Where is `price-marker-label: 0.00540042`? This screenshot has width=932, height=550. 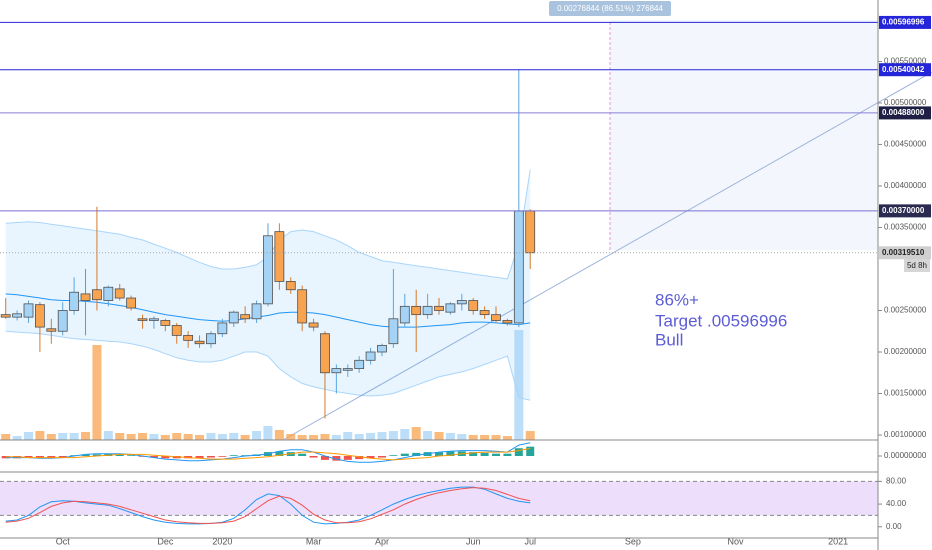 price-marker-label: 0.00540042 is located at coordinates (903, 69).